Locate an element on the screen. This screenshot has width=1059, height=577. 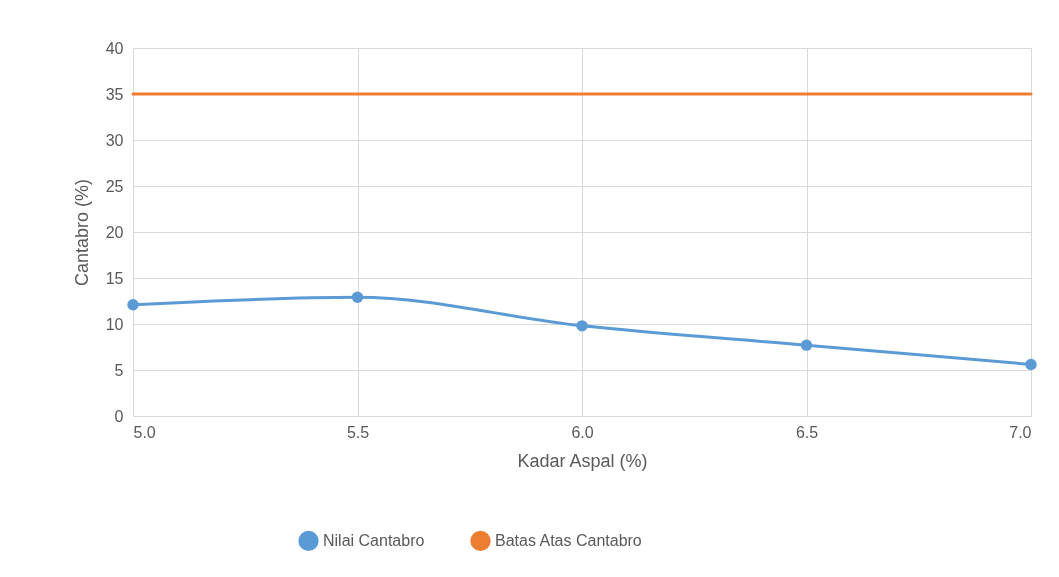
y-tick-label: 5 is located at coordinates (119, 370).